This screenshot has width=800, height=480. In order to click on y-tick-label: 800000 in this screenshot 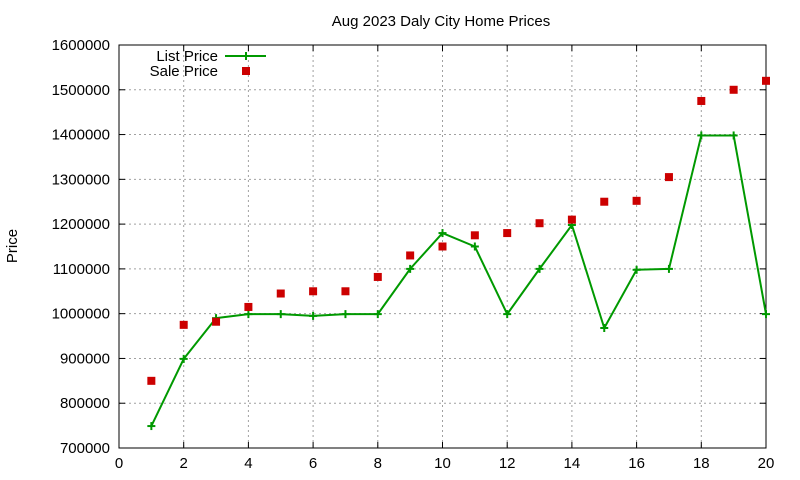, I will do `click(85, 403)`.